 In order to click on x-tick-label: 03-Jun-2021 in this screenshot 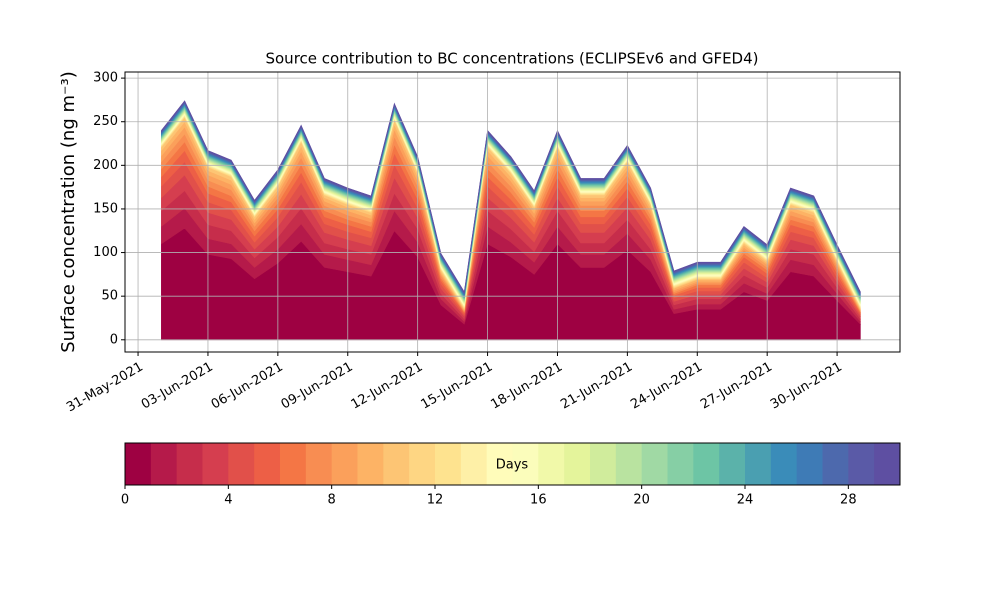, I will do `click(177, 386)`.